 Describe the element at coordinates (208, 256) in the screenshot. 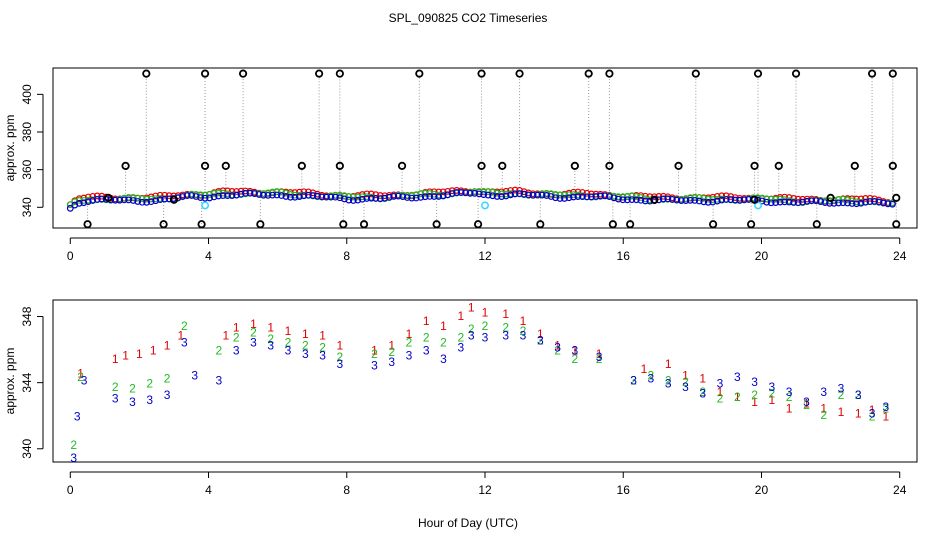

I see `top-x-tick-label: 4` at that location.